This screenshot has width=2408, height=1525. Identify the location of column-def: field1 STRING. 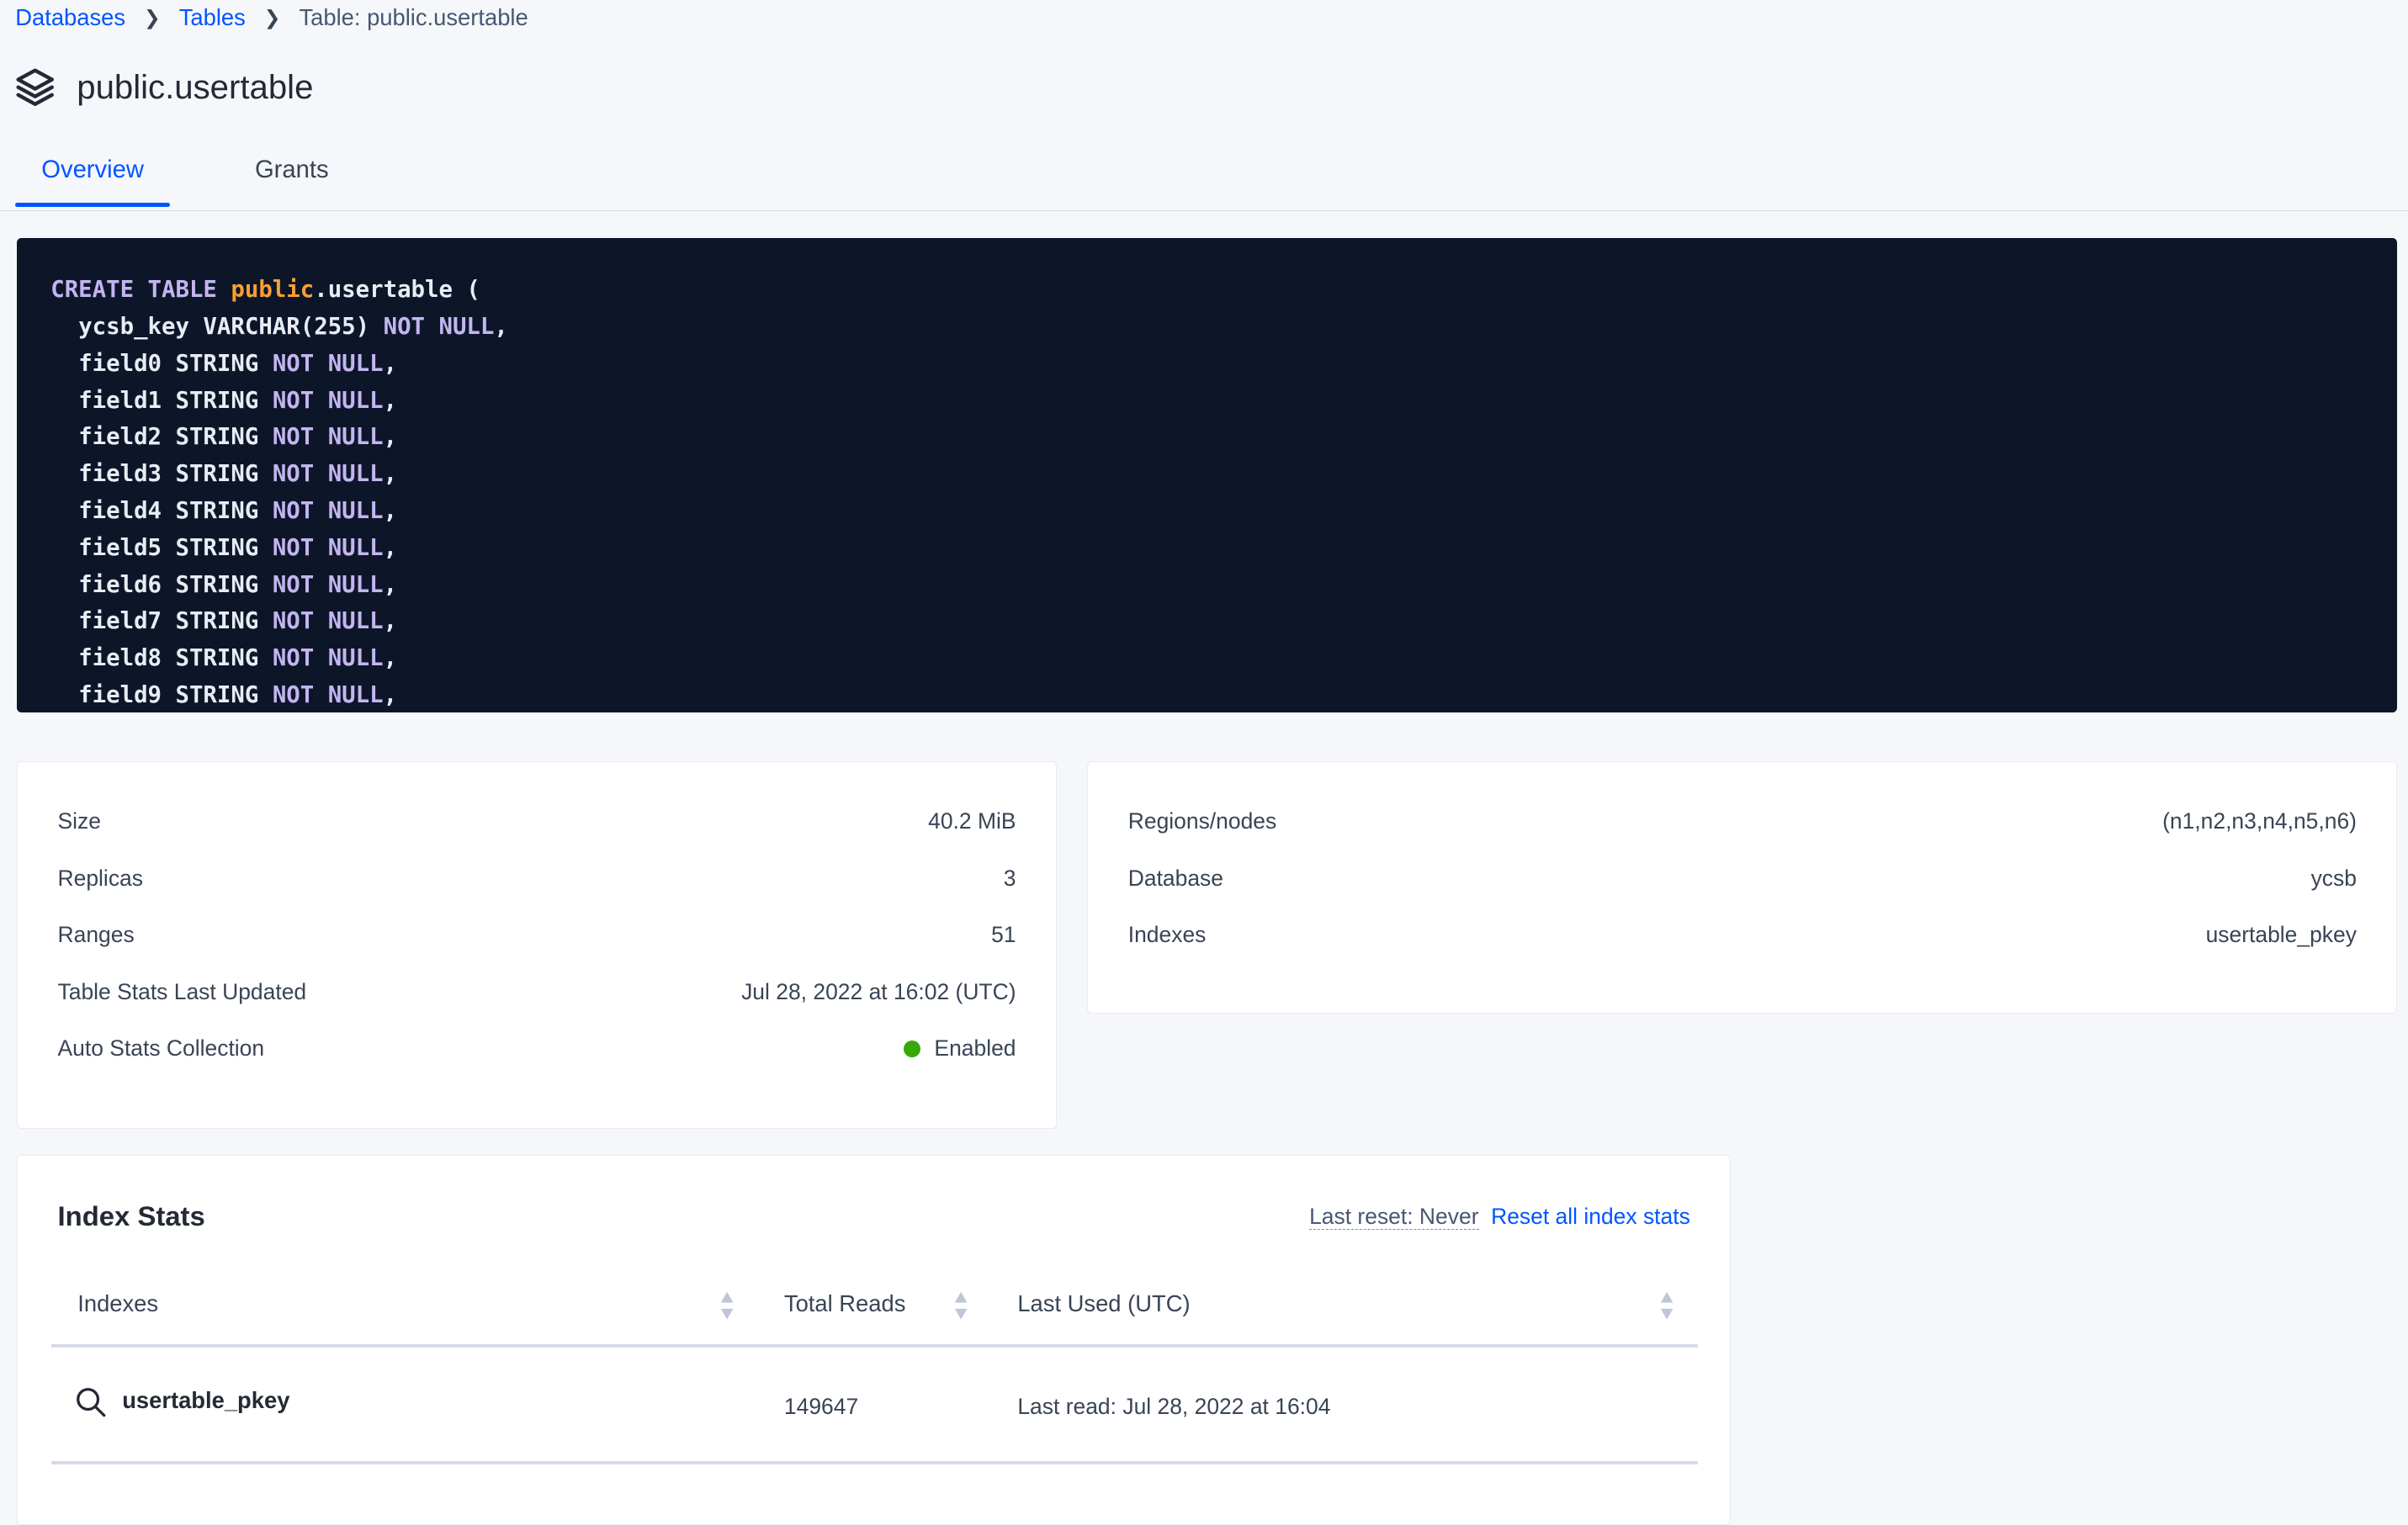
(168, 400).